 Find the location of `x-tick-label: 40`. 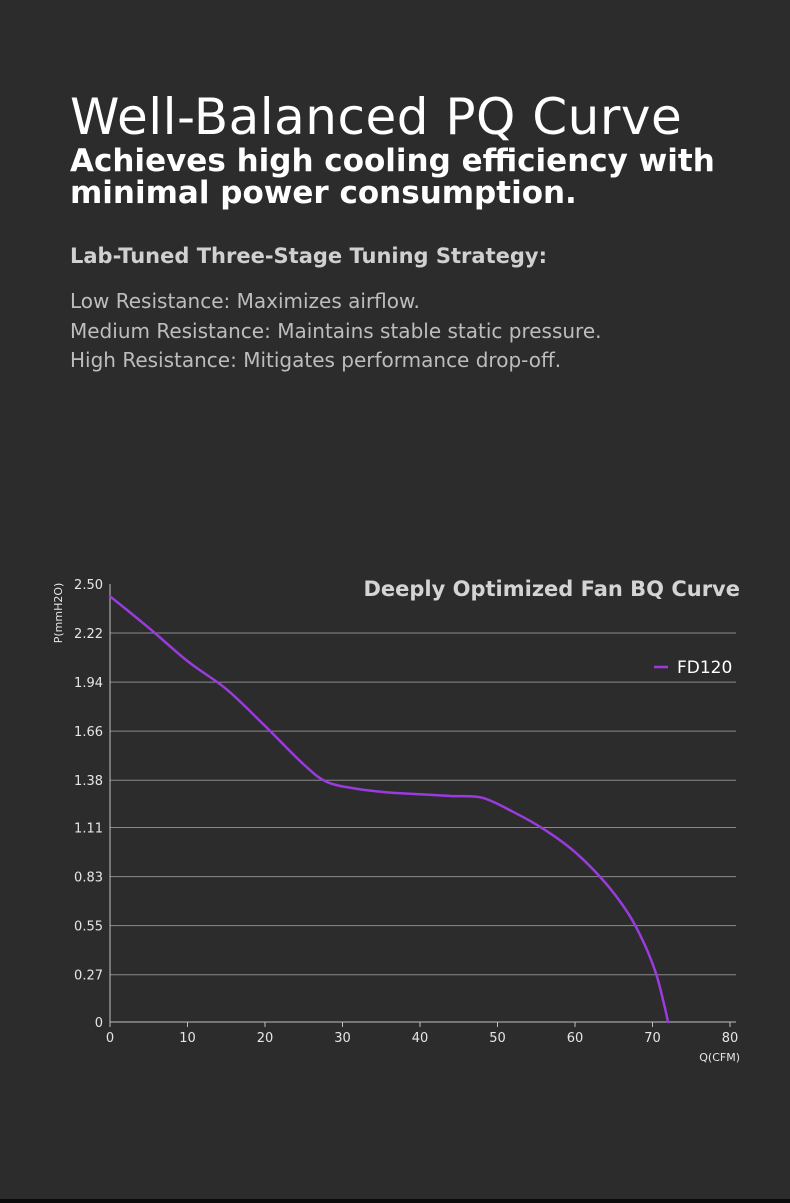

x-tick-label: 40 is located at coordinates (420, 1038).